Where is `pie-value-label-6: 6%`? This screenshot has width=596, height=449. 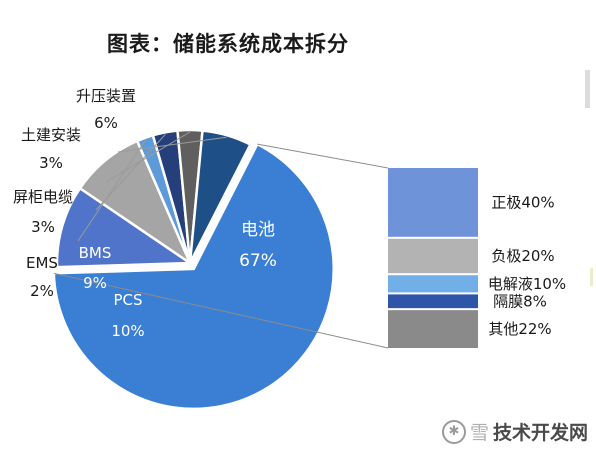
pie-value-label-6: 6% is located at coordinates (106, 123).